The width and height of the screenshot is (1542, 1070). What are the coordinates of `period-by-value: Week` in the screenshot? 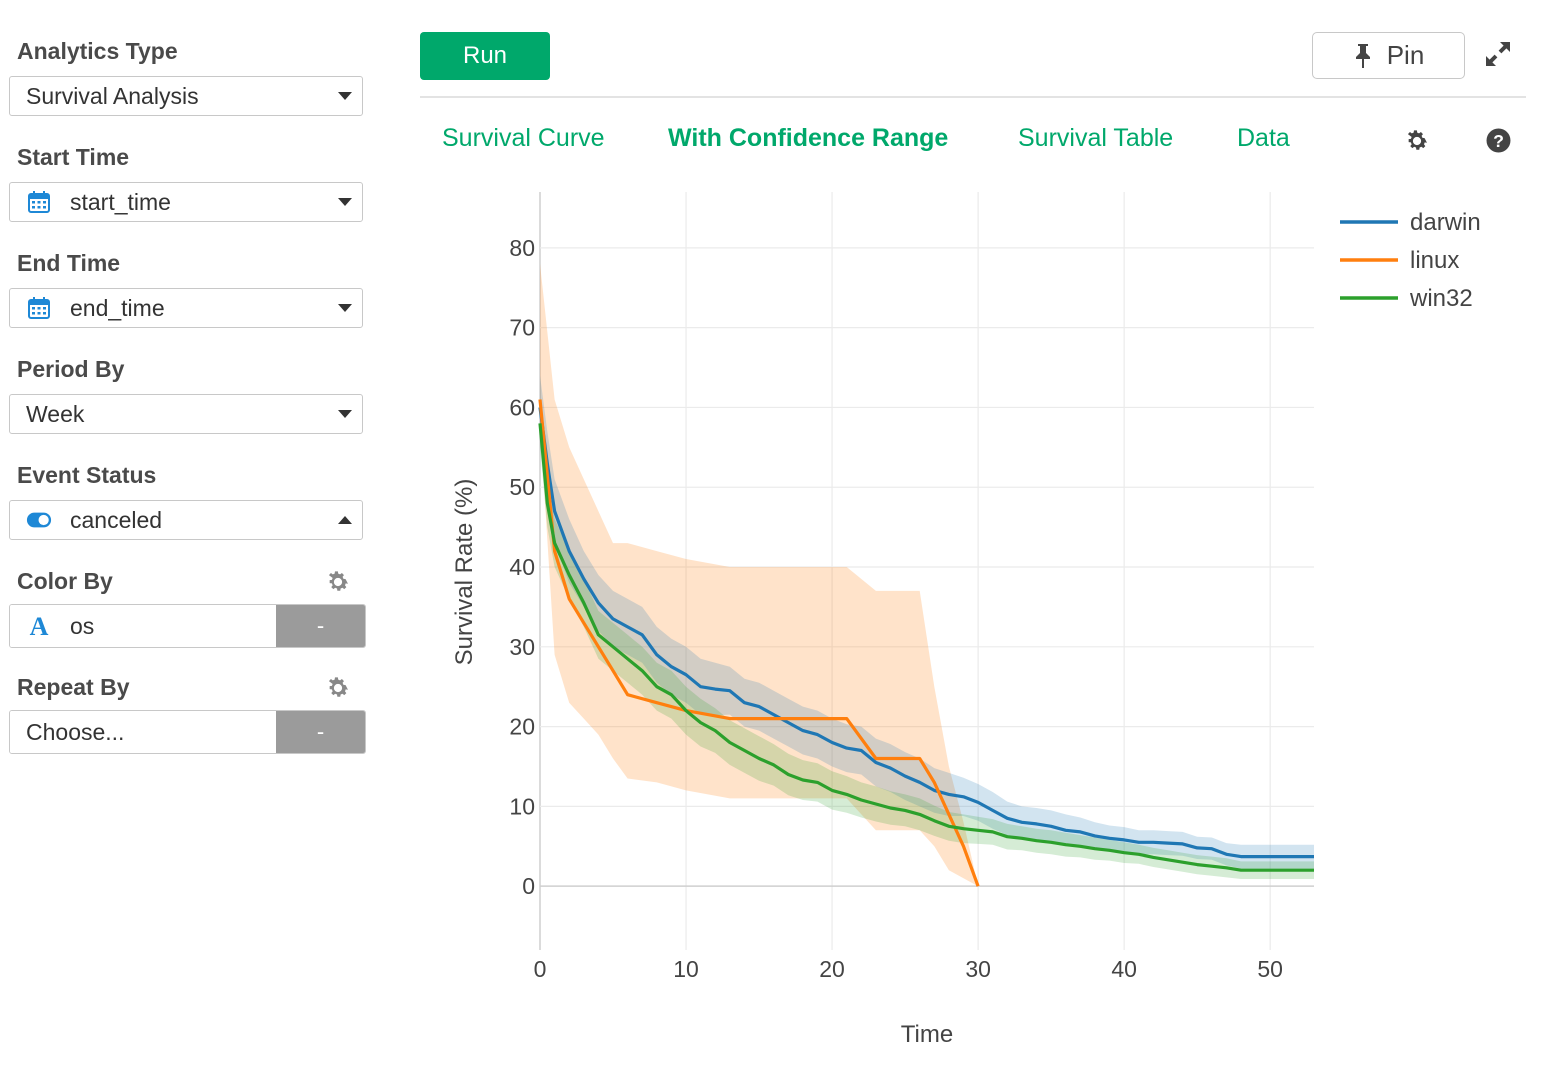 It's located at (55, 413).